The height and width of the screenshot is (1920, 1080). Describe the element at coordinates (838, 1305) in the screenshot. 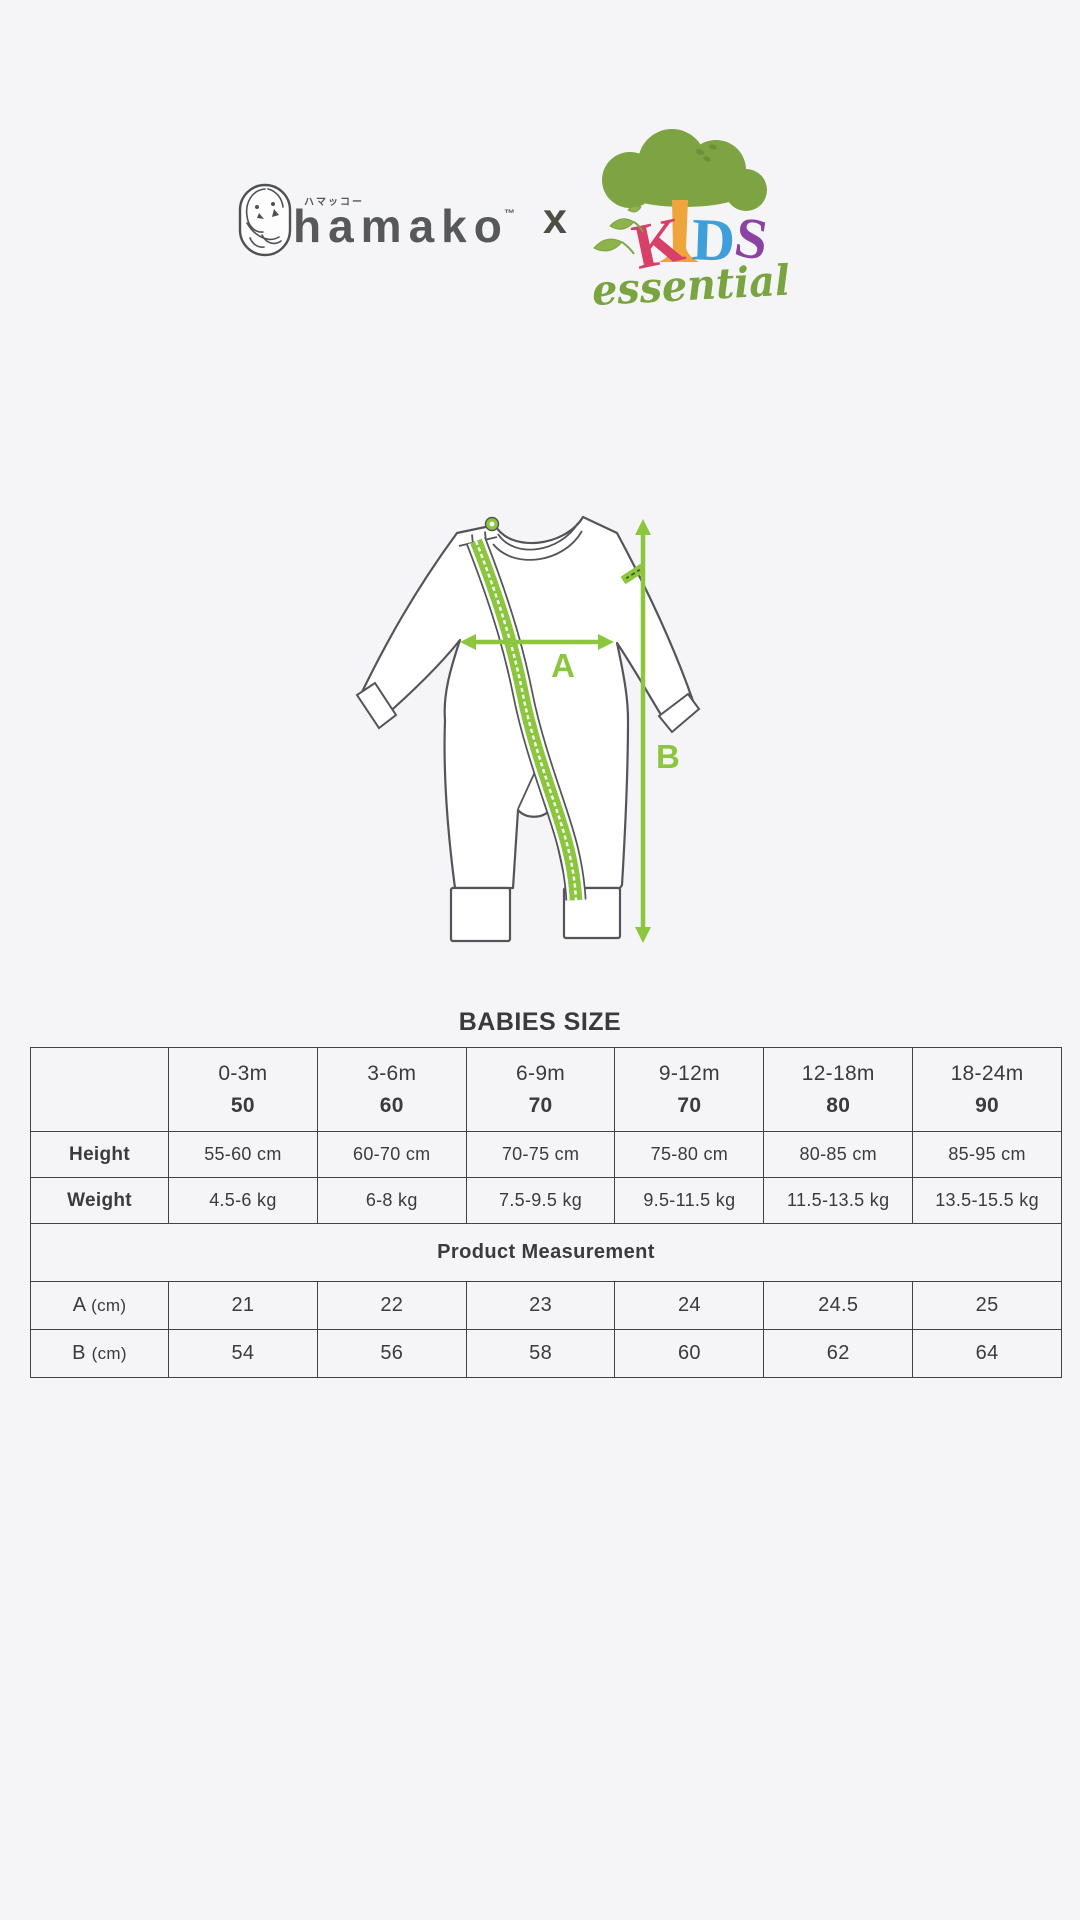

I see `measurement-a-value: 24.5` at that location.